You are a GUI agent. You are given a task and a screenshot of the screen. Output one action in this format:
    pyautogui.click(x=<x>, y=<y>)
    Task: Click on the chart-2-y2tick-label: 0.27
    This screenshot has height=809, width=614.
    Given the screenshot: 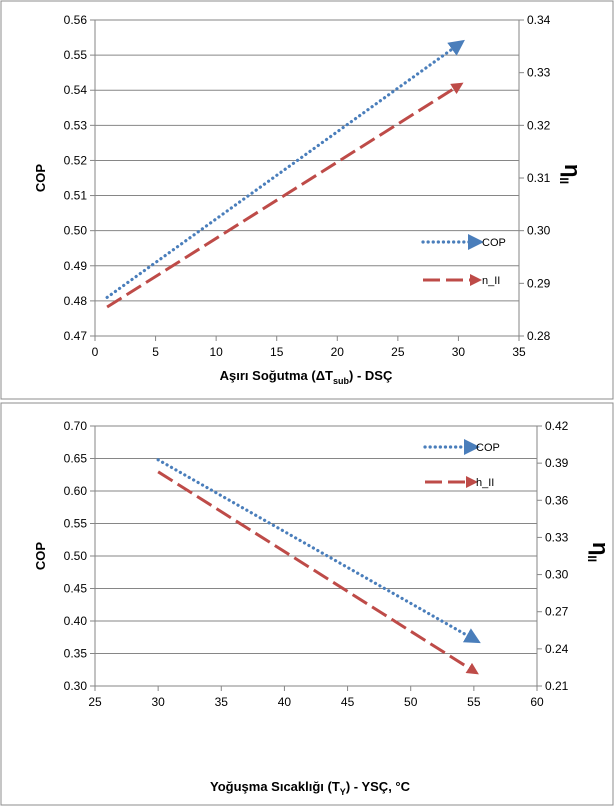 What is the action you would take?
    pyautogui.click(x=557, y=612)
    